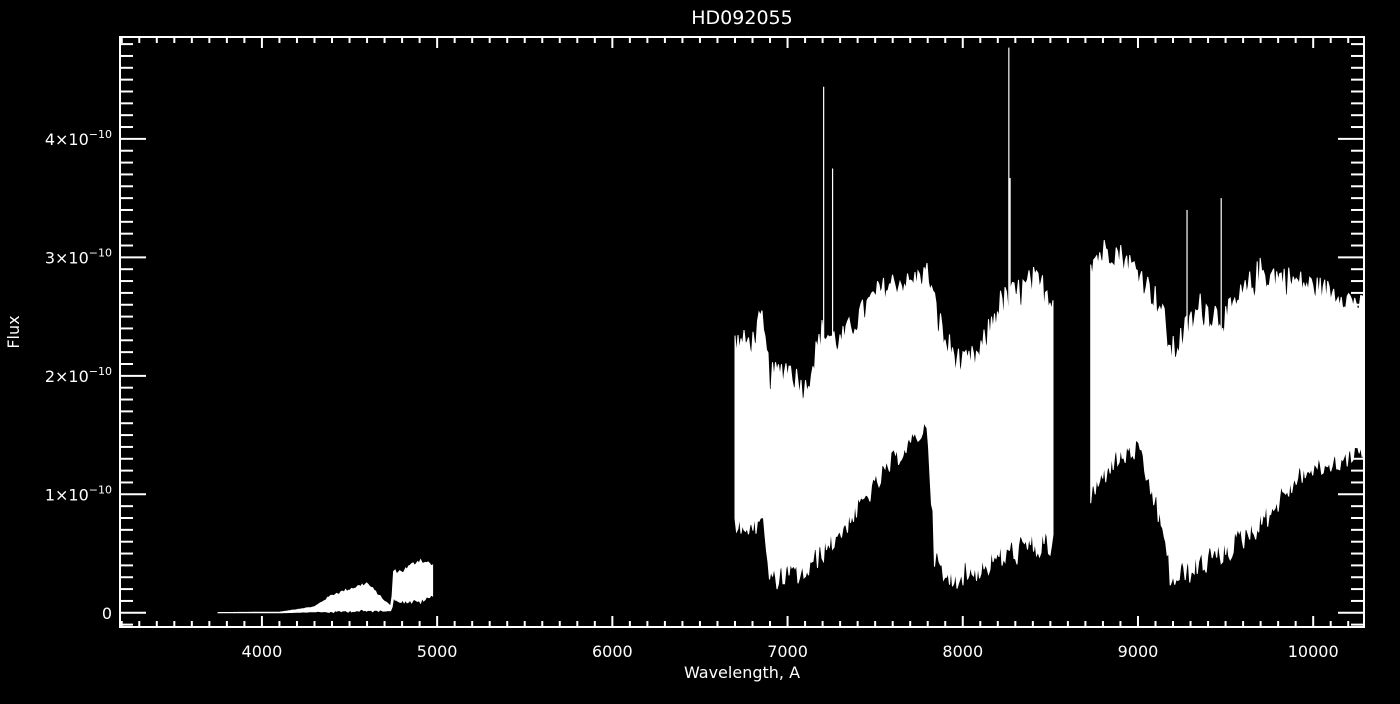  What do you see at coordinates (1138, 651) in the screenshot?
I see `x-tick-label: 9000` at bounding box center [1138, 651].